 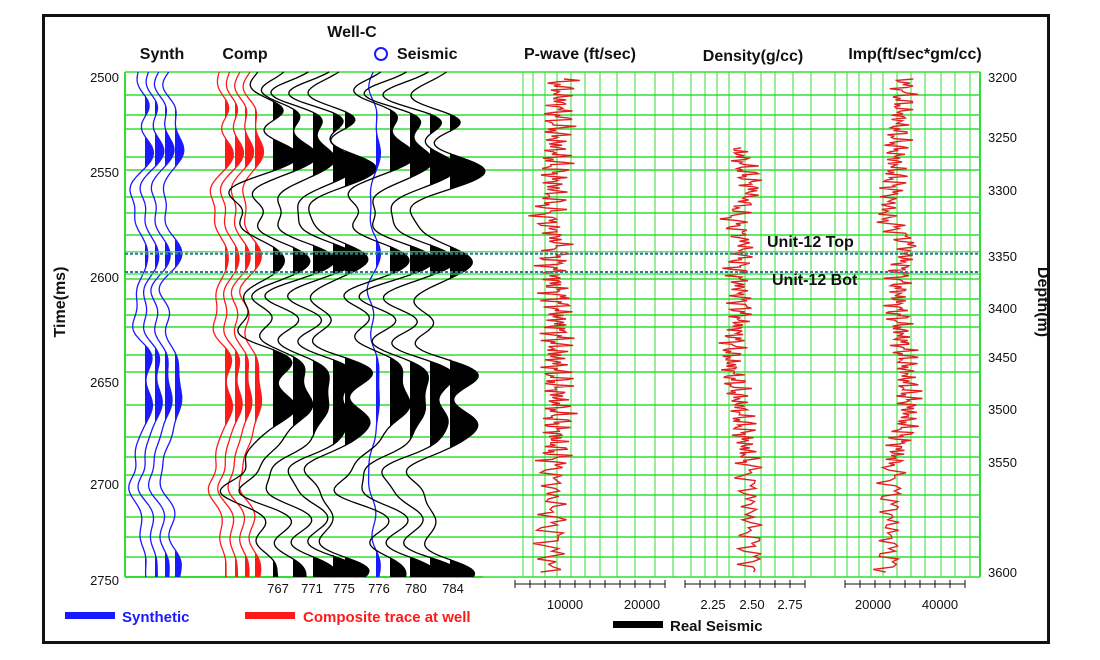 I want to click on legend-composite: Composite trace at well, so click(x=387, y=617).